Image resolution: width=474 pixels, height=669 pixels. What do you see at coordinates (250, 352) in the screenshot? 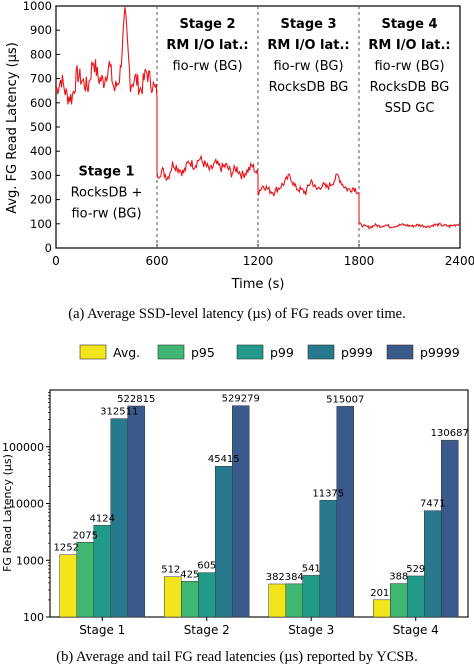
I see `legend-swatch-p99` at bounding box center [250, 352].